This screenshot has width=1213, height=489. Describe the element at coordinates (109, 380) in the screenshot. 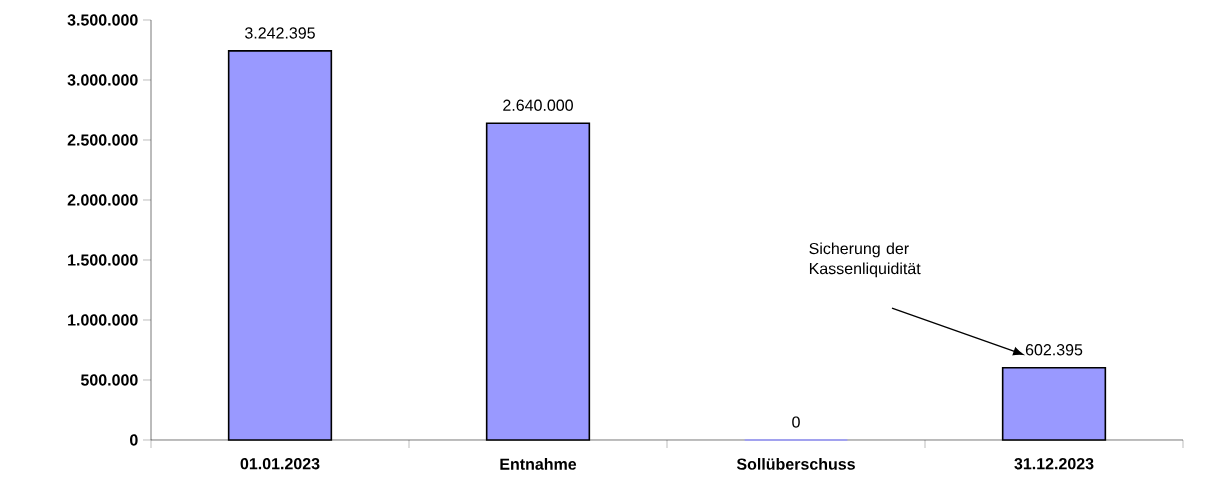

I see `y-tick-label: 500.000` at that location.